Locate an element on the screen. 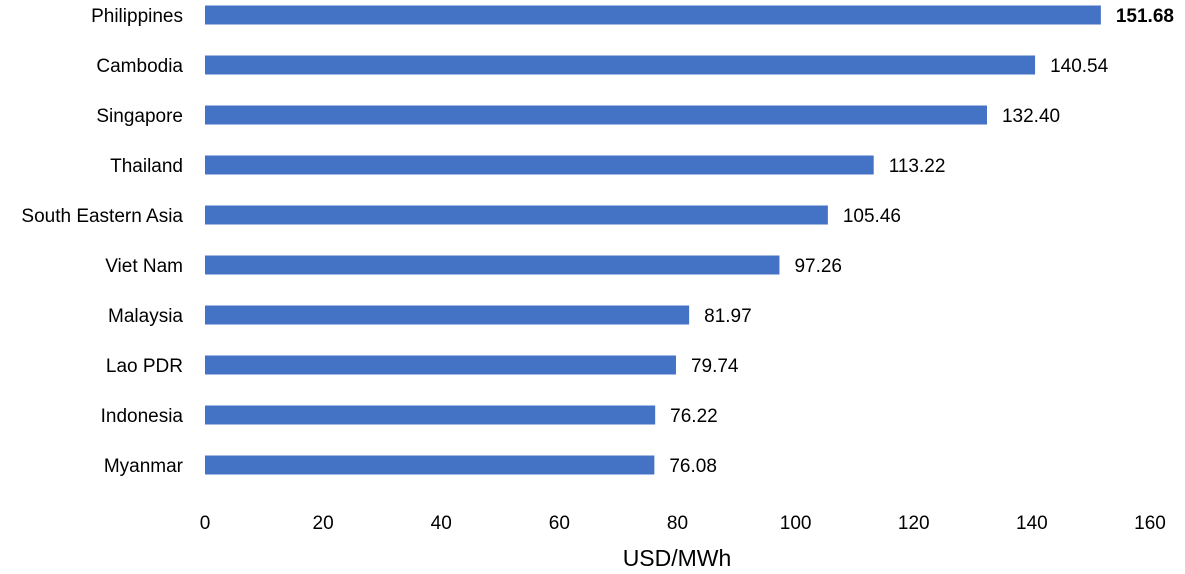 The height and width of the screenshot is (574, 1185). x-tick-label-2: 40 is located at coordinates (441, 523).